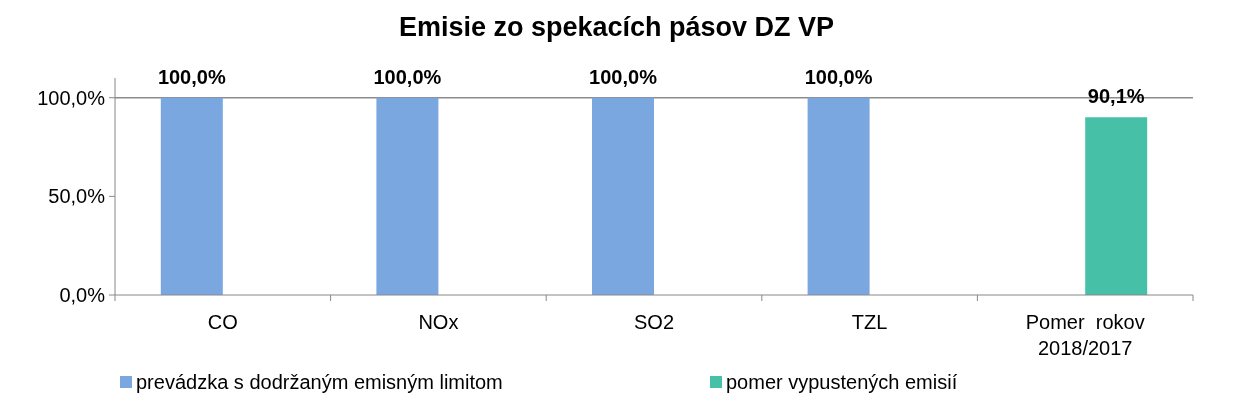 This screenshot has width=1233, height=402. I want to click on x-tick-label: CO, so click(222, 322).